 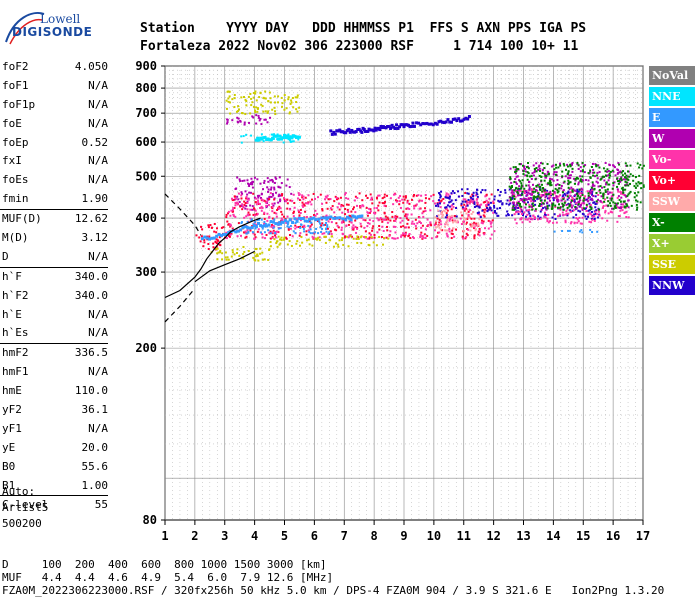 I want to click on param-separator, so click(x=54, y=496).